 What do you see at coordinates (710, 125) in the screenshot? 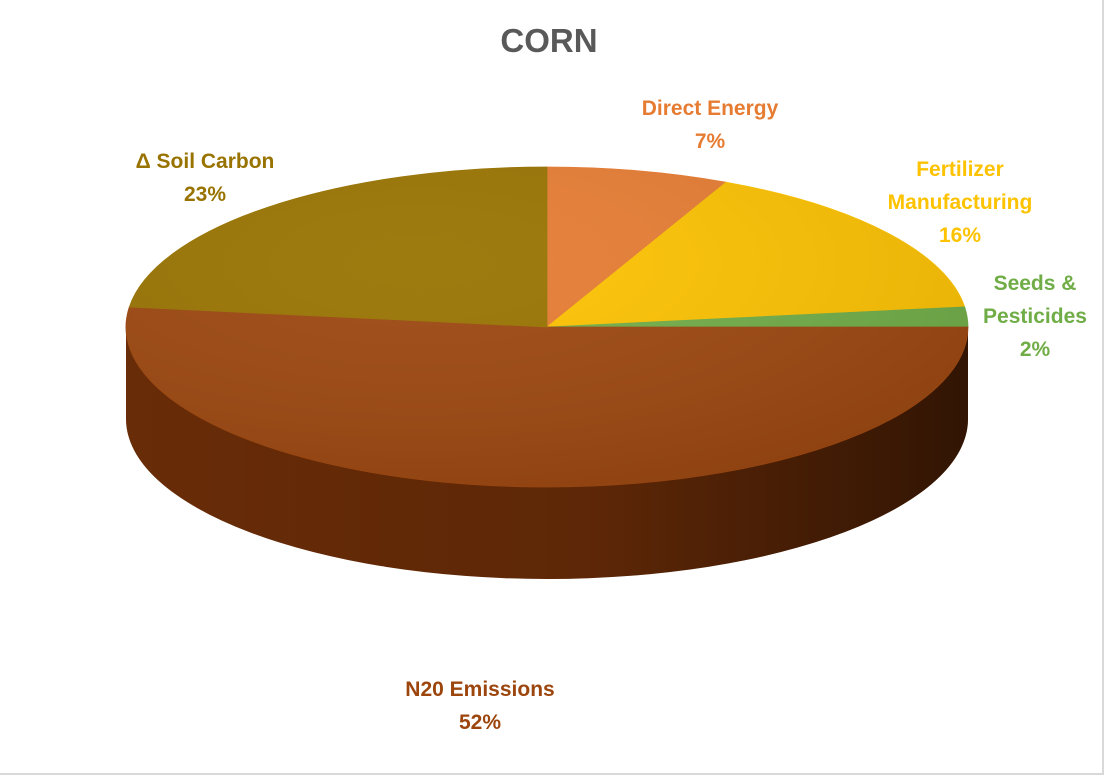
I see `label-direct-energy: Direct Energy 7%` at bounding box center [710, 125].